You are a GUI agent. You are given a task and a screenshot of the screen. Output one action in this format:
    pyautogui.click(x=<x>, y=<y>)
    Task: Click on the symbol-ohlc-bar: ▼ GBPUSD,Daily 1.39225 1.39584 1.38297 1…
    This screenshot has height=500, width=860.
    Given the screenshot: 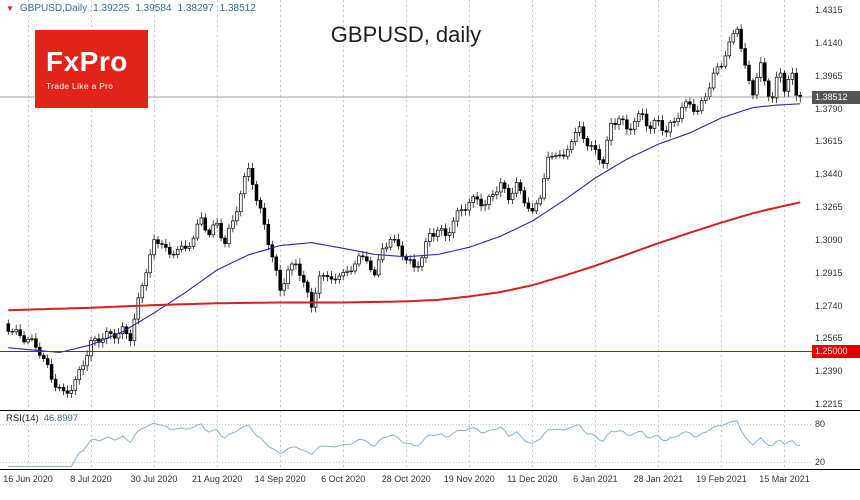 What is the action you would take?
    pyautogui.click(x=131, y=8)
    